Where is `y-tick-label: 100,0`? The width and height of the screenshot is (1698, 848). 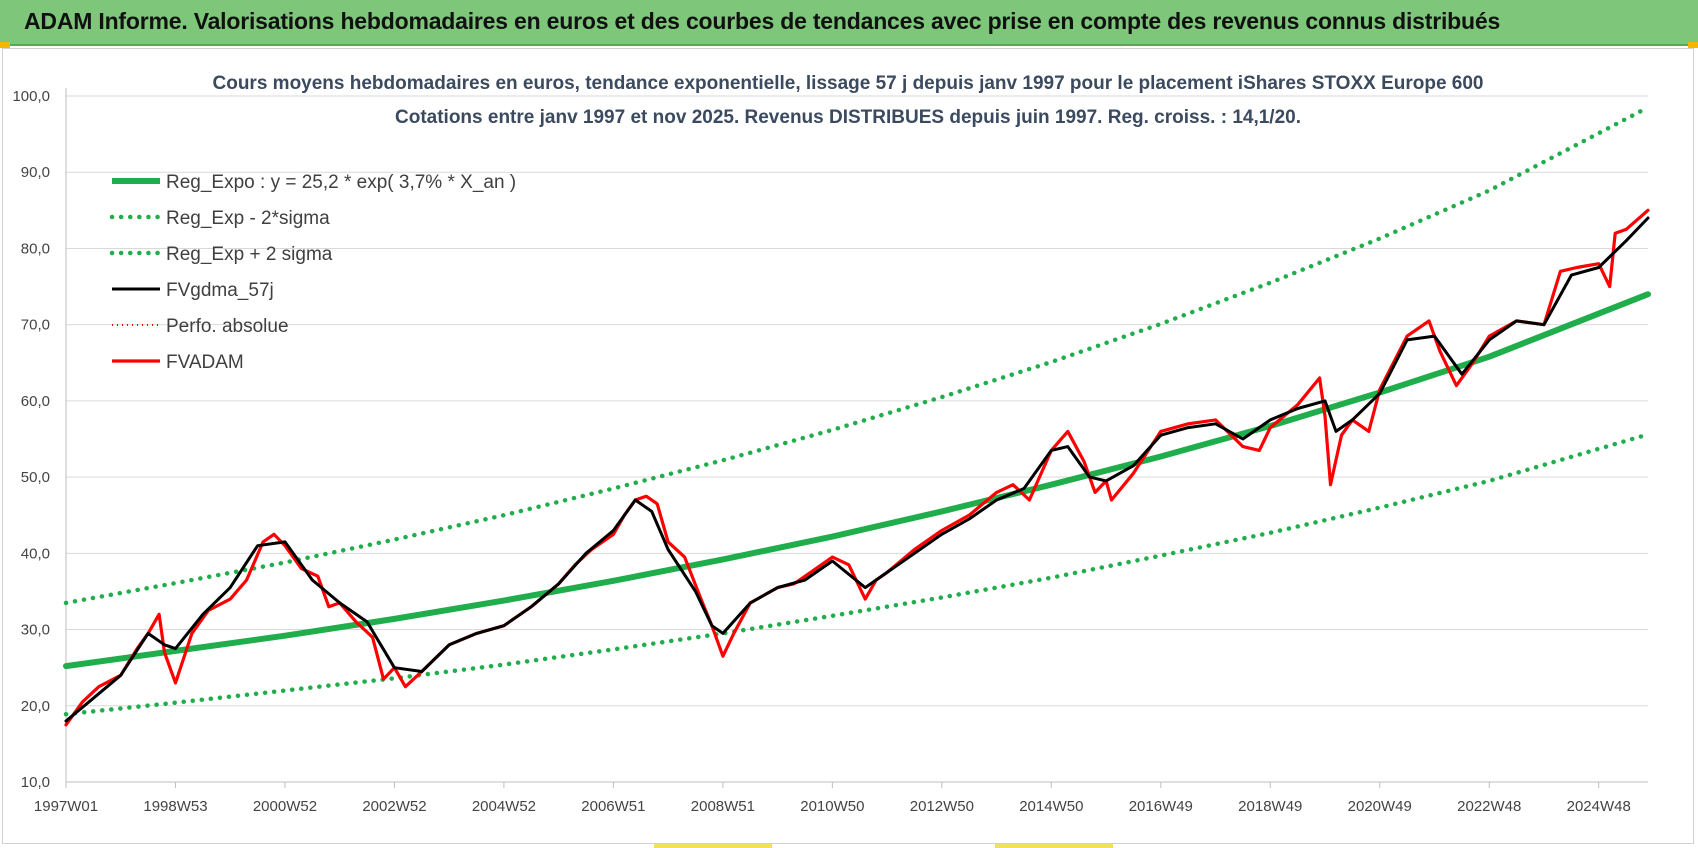
y-tick-label: 100,0 is located at coordinates (31, 96).